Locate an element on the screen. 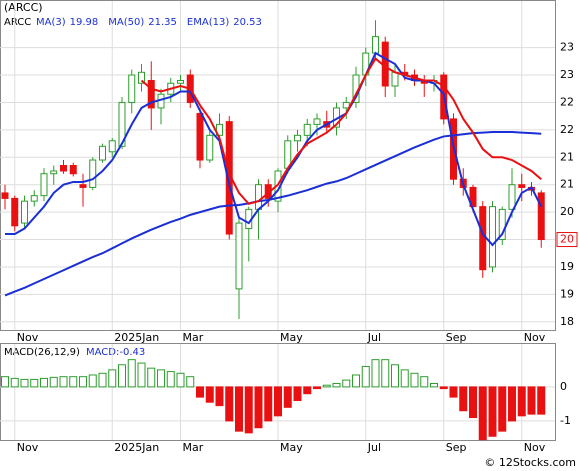  legend-value: 21.35 is located at coordinates (162, 22).